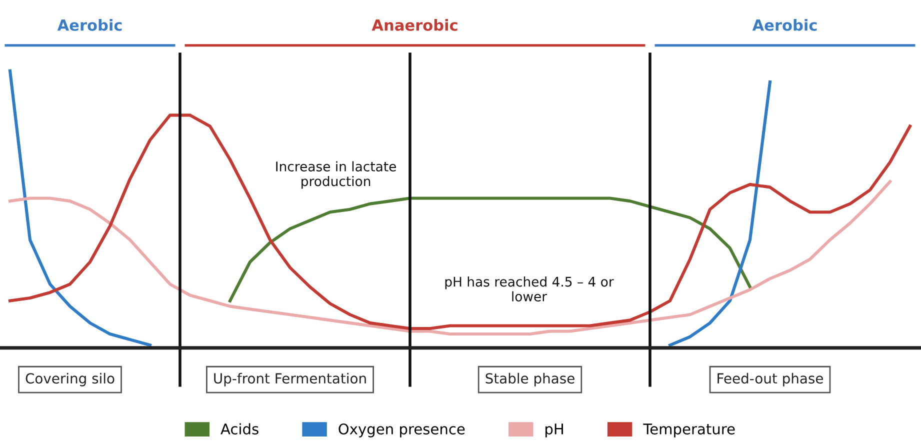 The image size is (921, 446). What do you see at coordinates (529, 289) in the screenshot?
I see `annotation: pH has reached 4.5 – 4 or lower` at bounding box center [529, 289].